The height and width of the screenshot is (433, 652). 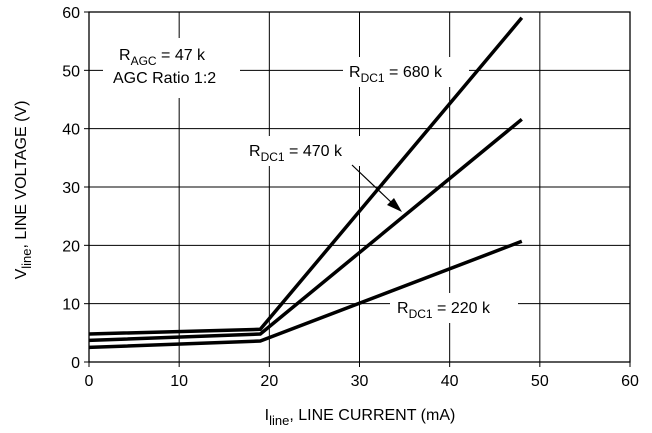 I want to click on x-axis: 0 10 20 30 40 50 60, so click(x=362, y=376).